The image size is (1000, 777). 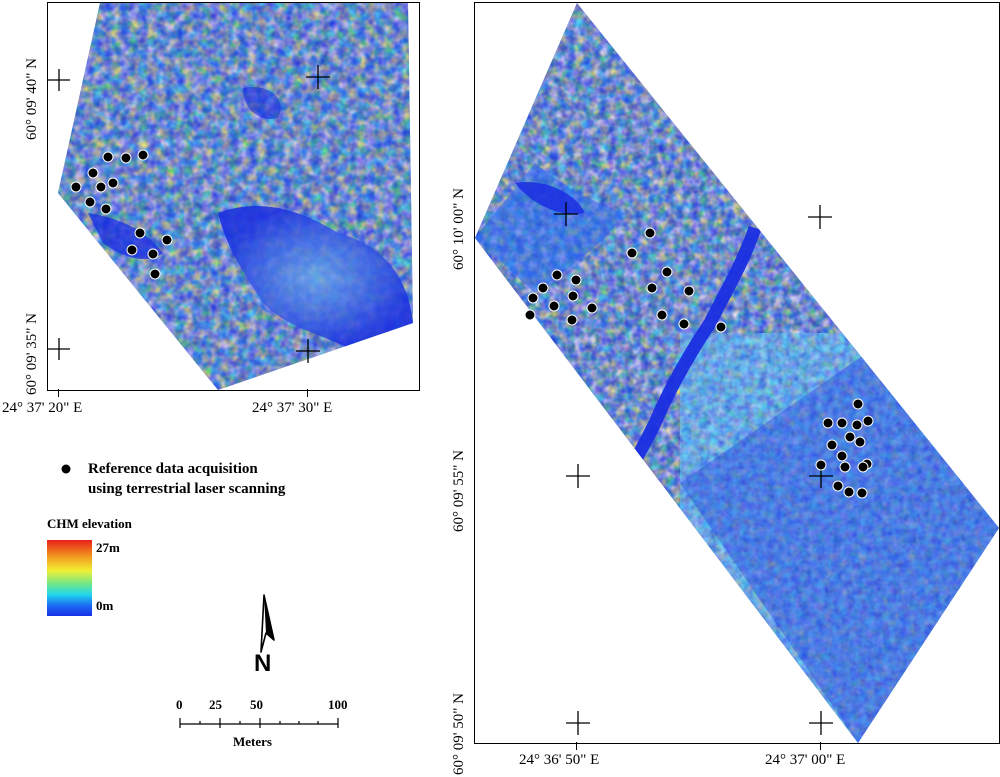 What do you see at coordinates (121, 214) in the screenshot?
I see `left-reference-points` at bounding box center [121, 214].